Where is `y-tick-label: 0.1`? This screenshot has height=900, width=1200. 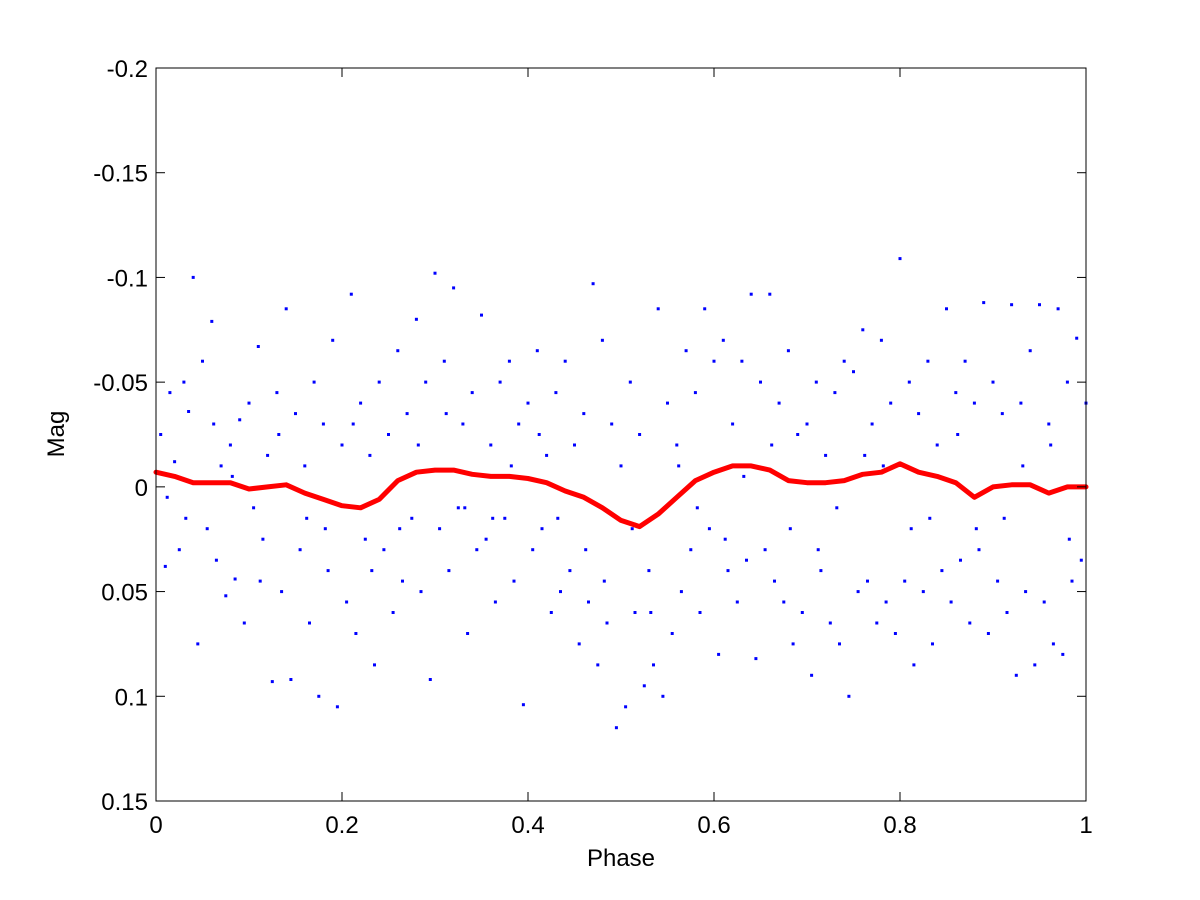 y-tick-label: 0.1 is located at coordinates (131, 697).